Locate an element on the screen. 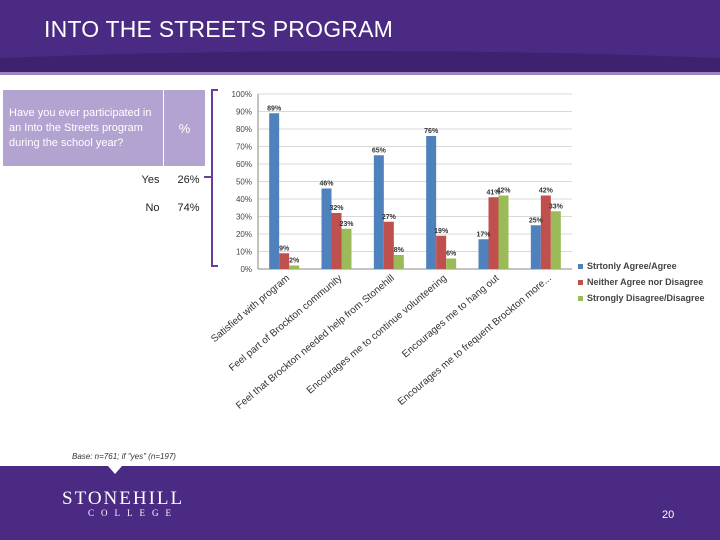  y-tick-label: 10% is located at coordinates (244, 252).